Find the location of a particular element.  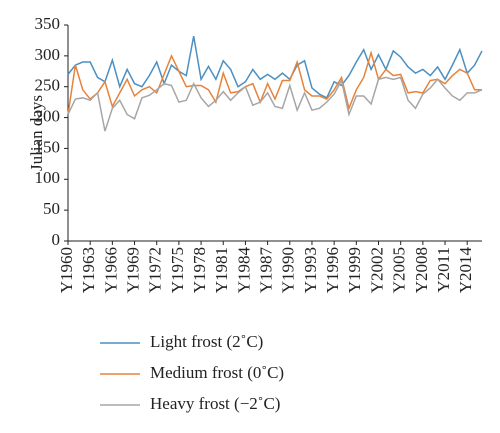

x-tick-label: Y1984 is located at coordinates (243, 270).